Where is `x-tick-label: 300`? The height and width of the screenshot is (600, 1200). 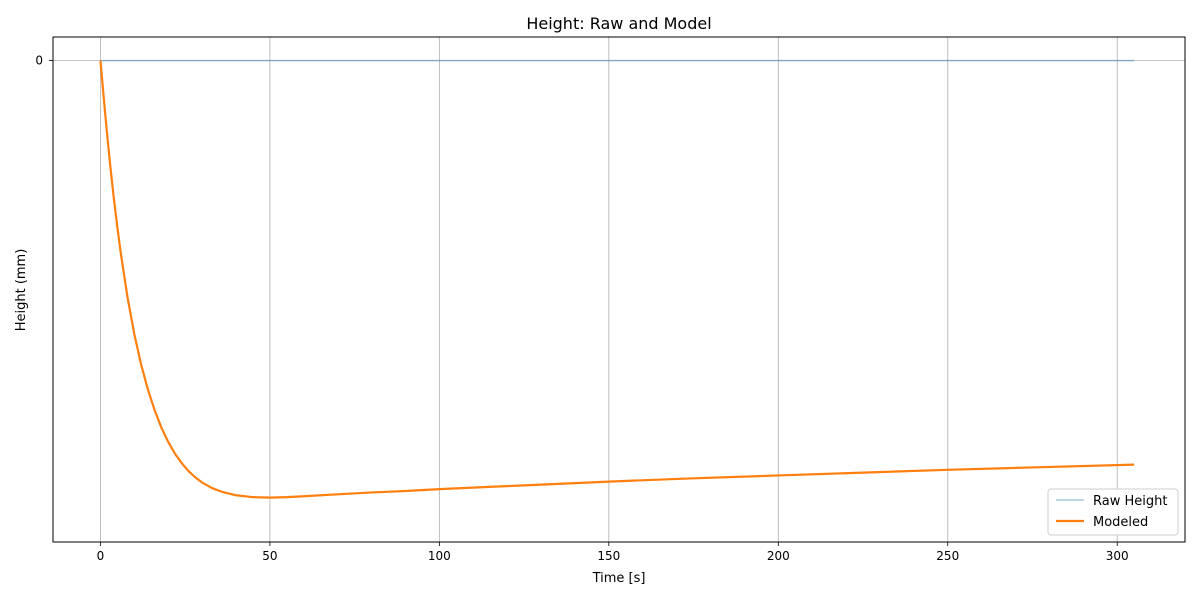 x-tick-label: 300 is located at coordinates (1117, 556).